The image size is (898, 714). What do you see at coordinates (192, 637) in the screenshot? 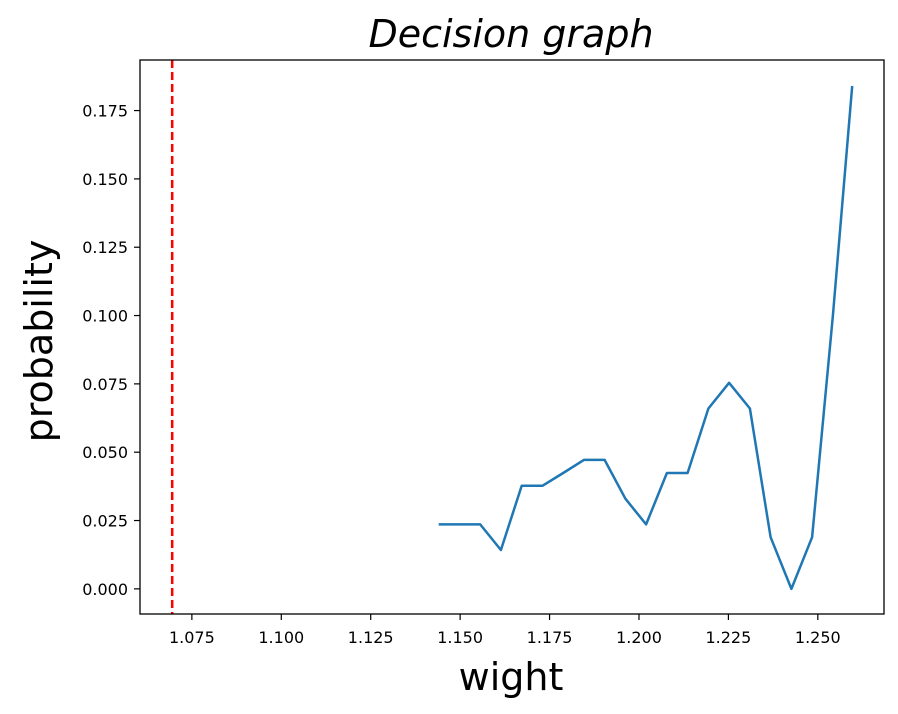
I see `x-tick-label: 1.075` at bounding box center [192, 637].